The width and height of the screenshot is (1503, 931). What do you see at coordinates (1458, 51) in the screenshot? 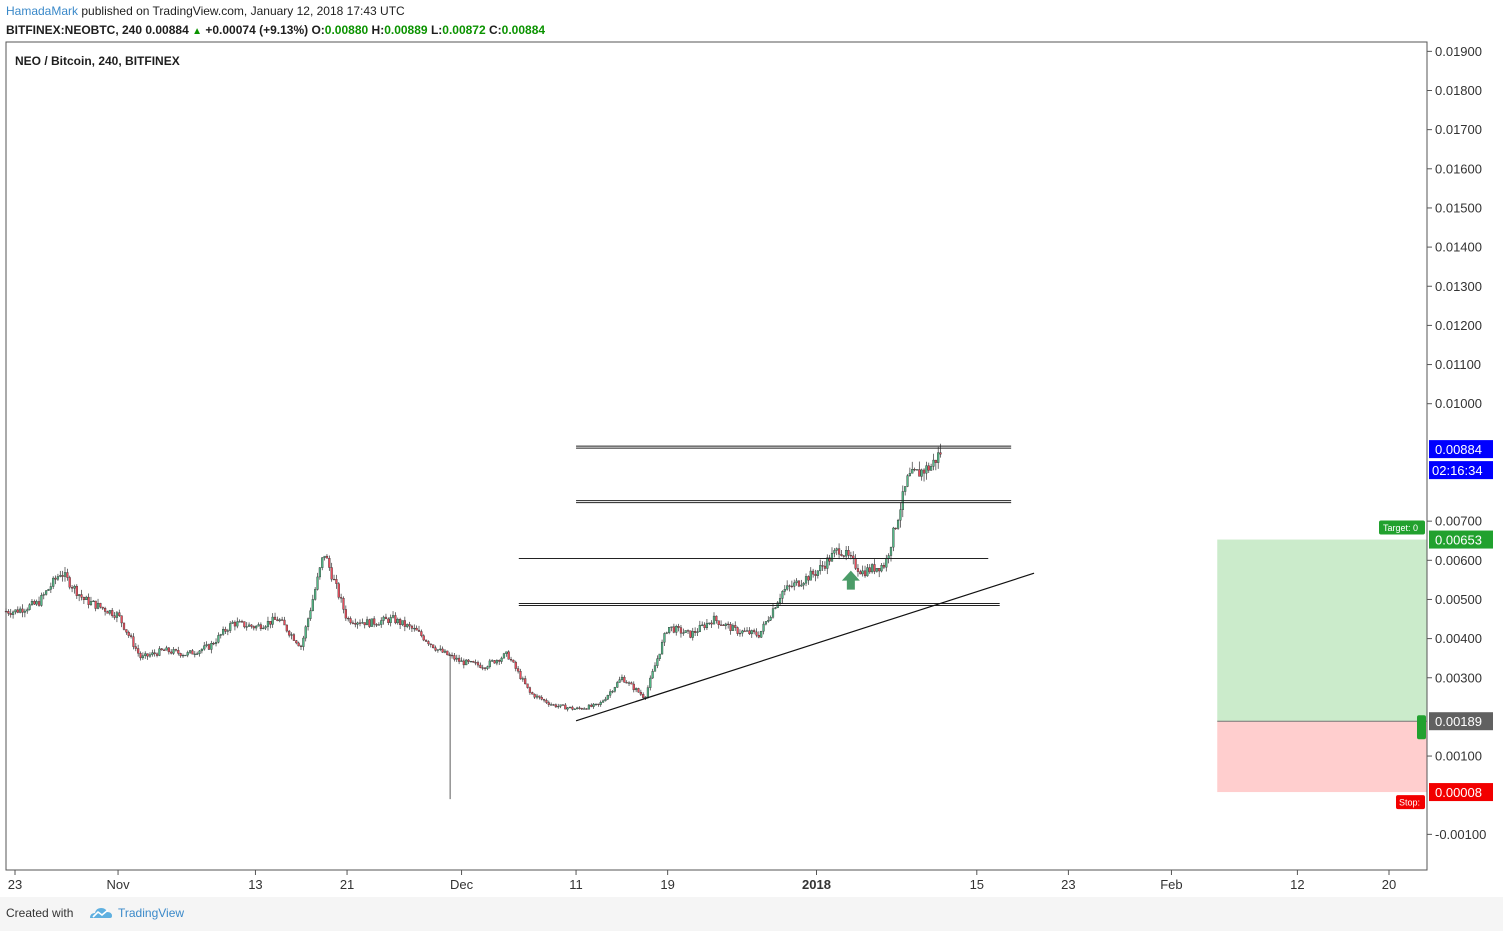
I see `y-tick-label: 0.01900` at bounding box center [1458, 51].